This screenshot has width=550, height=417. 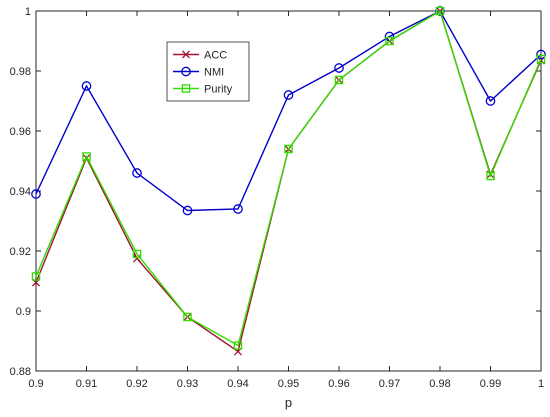 What do you see at coordinates (214, 73) in the screenshot?
I see `legend-label: NMI` at bounding box center [214, 73].